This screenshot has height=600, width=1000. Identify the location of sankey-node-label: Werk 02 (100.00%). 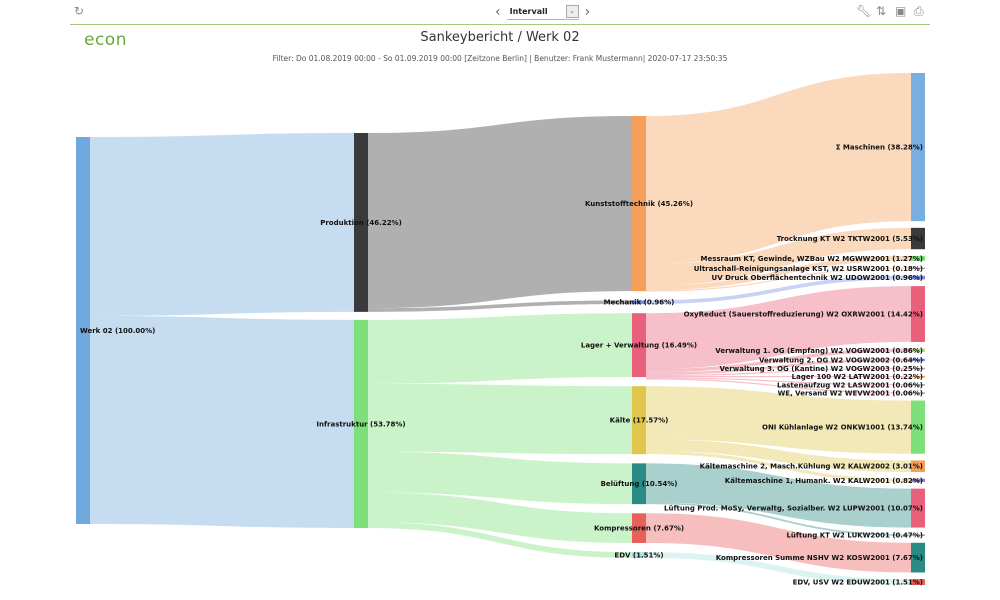
(117, 331).